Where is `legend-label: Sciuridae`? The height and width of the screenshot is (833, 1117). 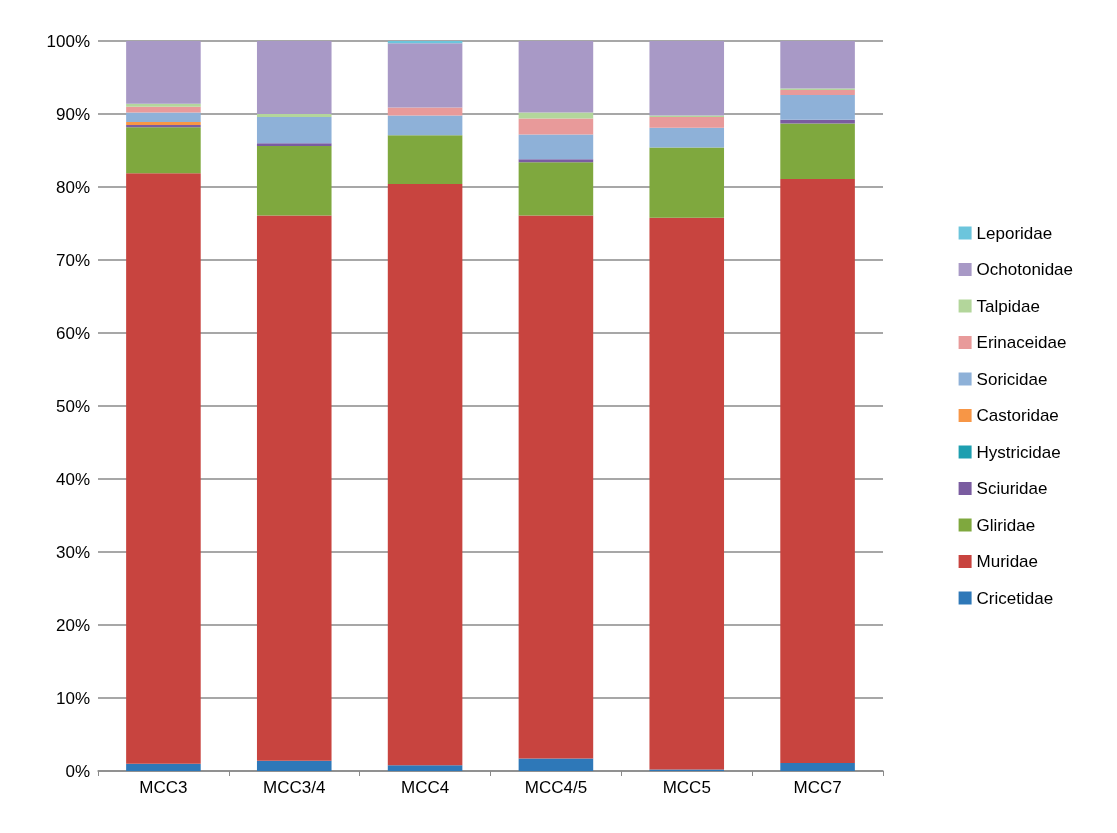
legend-label: Sciuridae is located at coordinates (1012, 488).